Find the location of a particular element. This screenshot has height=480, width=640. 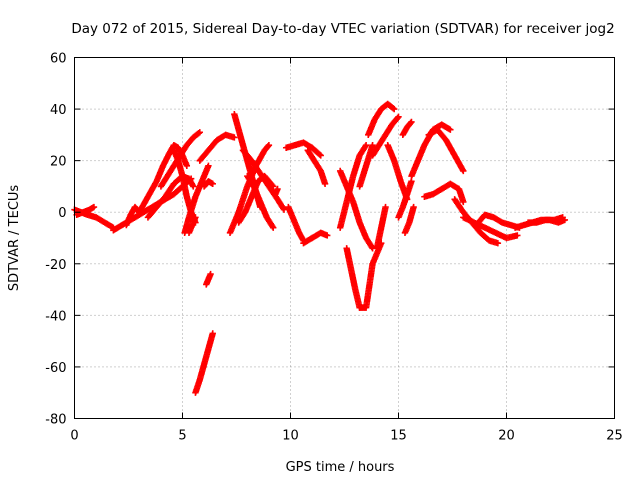

x-tick-label: 15 is located at coordinates (398, 436).